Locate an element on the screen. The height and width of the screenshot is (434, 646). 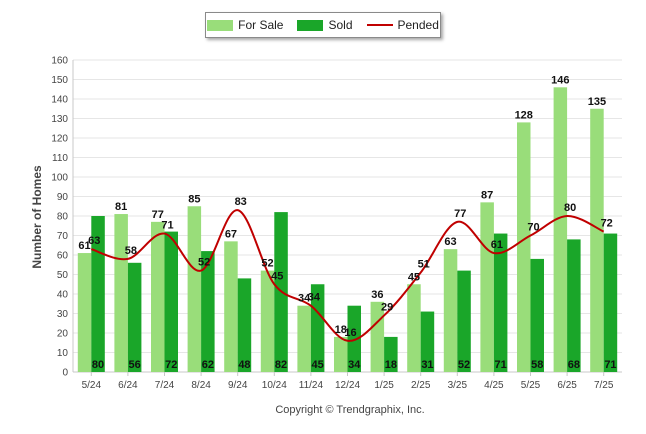
data-label-pended: 70 is located at coordinates (533, 228).